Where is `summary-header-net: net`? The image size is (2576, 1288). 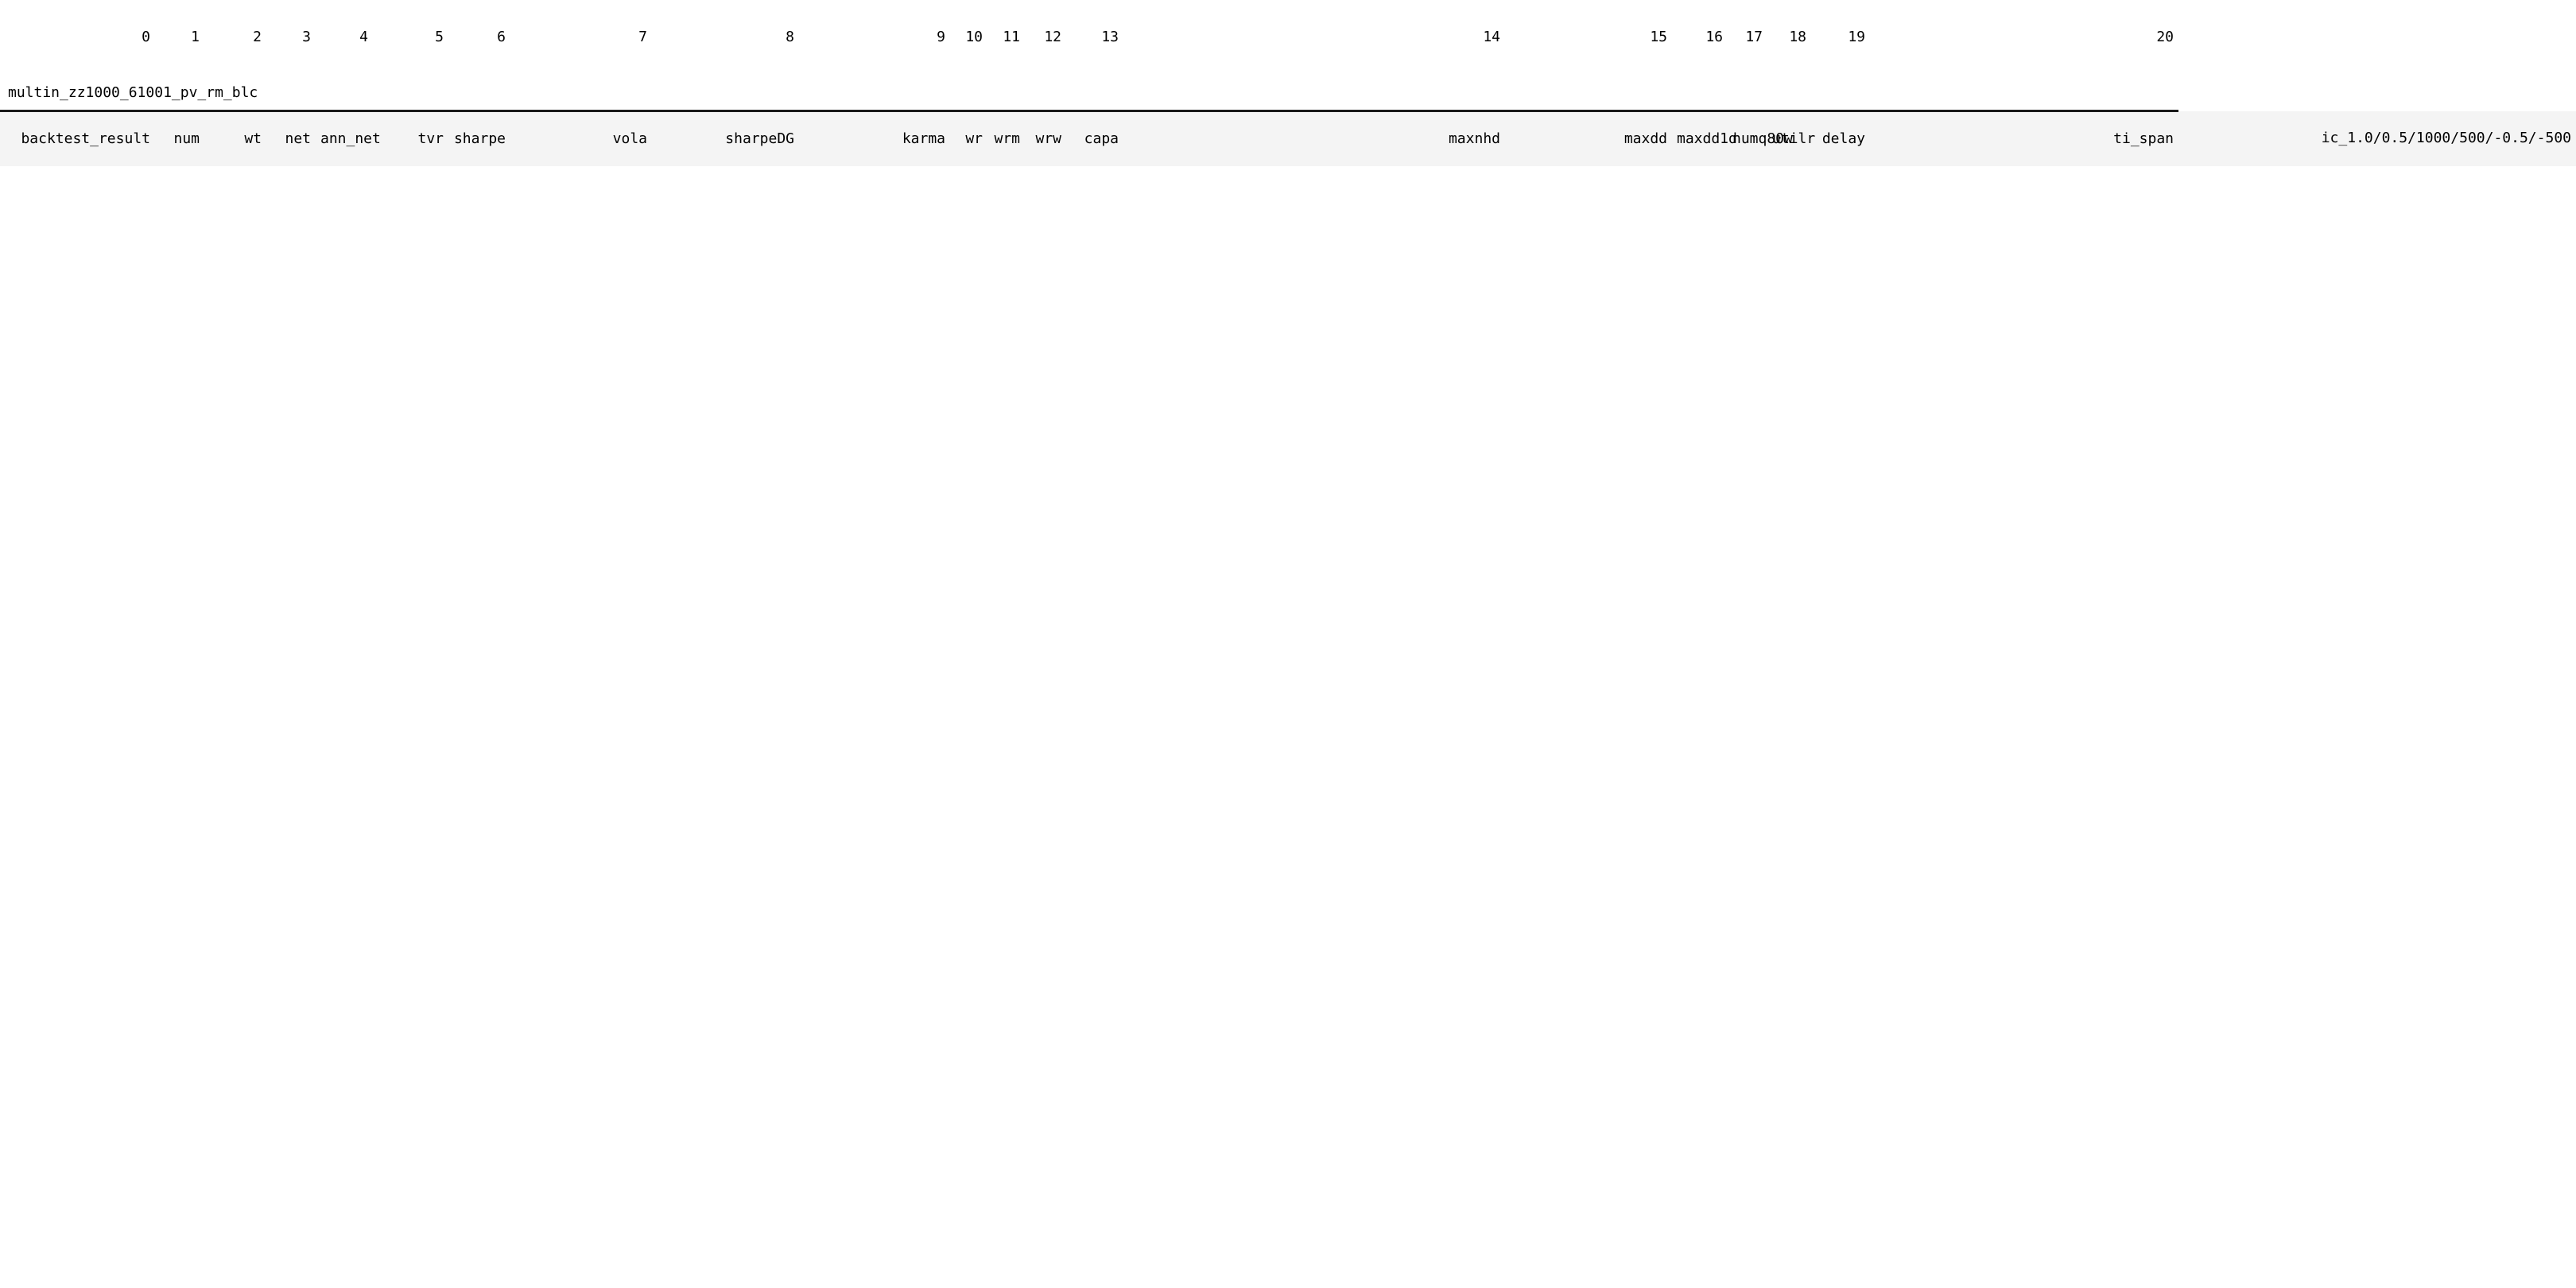
summary-header-net: net is located at coordinates (291, 138).